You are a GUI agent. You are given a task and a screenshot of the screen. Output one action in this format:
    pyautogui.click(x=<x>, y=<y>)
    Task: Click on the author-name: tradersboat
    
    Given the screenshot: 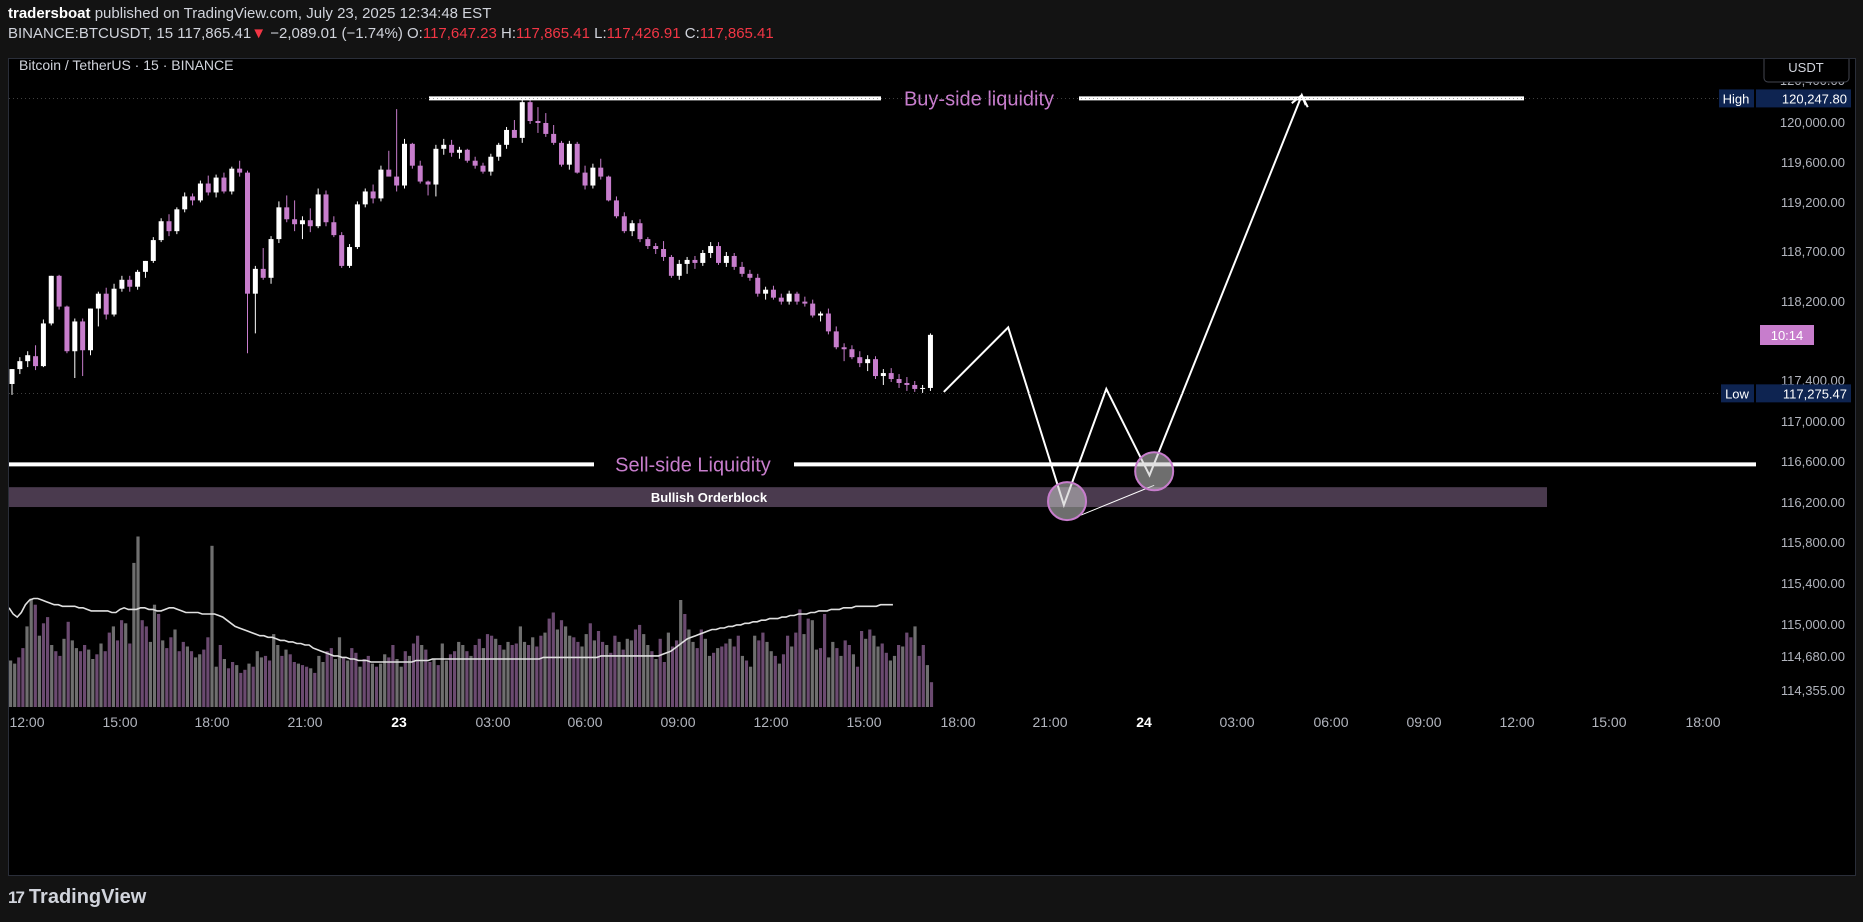 What is the action you would take?
    pyautogui.click(x=49, y=13)
    